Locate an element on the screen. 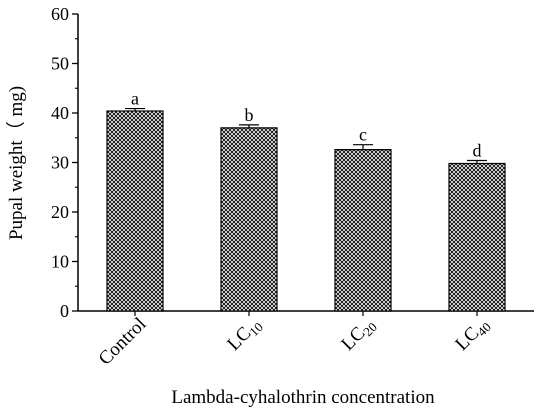 The height and width of the screenshot is (413, 550). y-tick-label: 40 is located at coordinates (60, 113).